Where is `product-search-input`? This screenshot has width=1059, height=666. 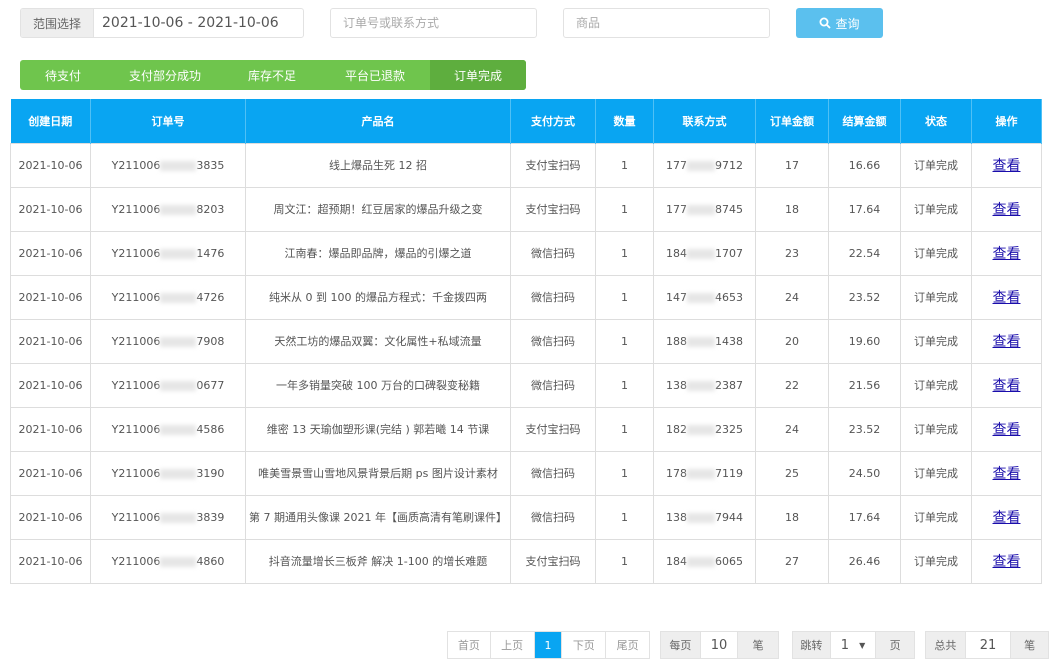 product-search-input is located at coordinates (666, 23).